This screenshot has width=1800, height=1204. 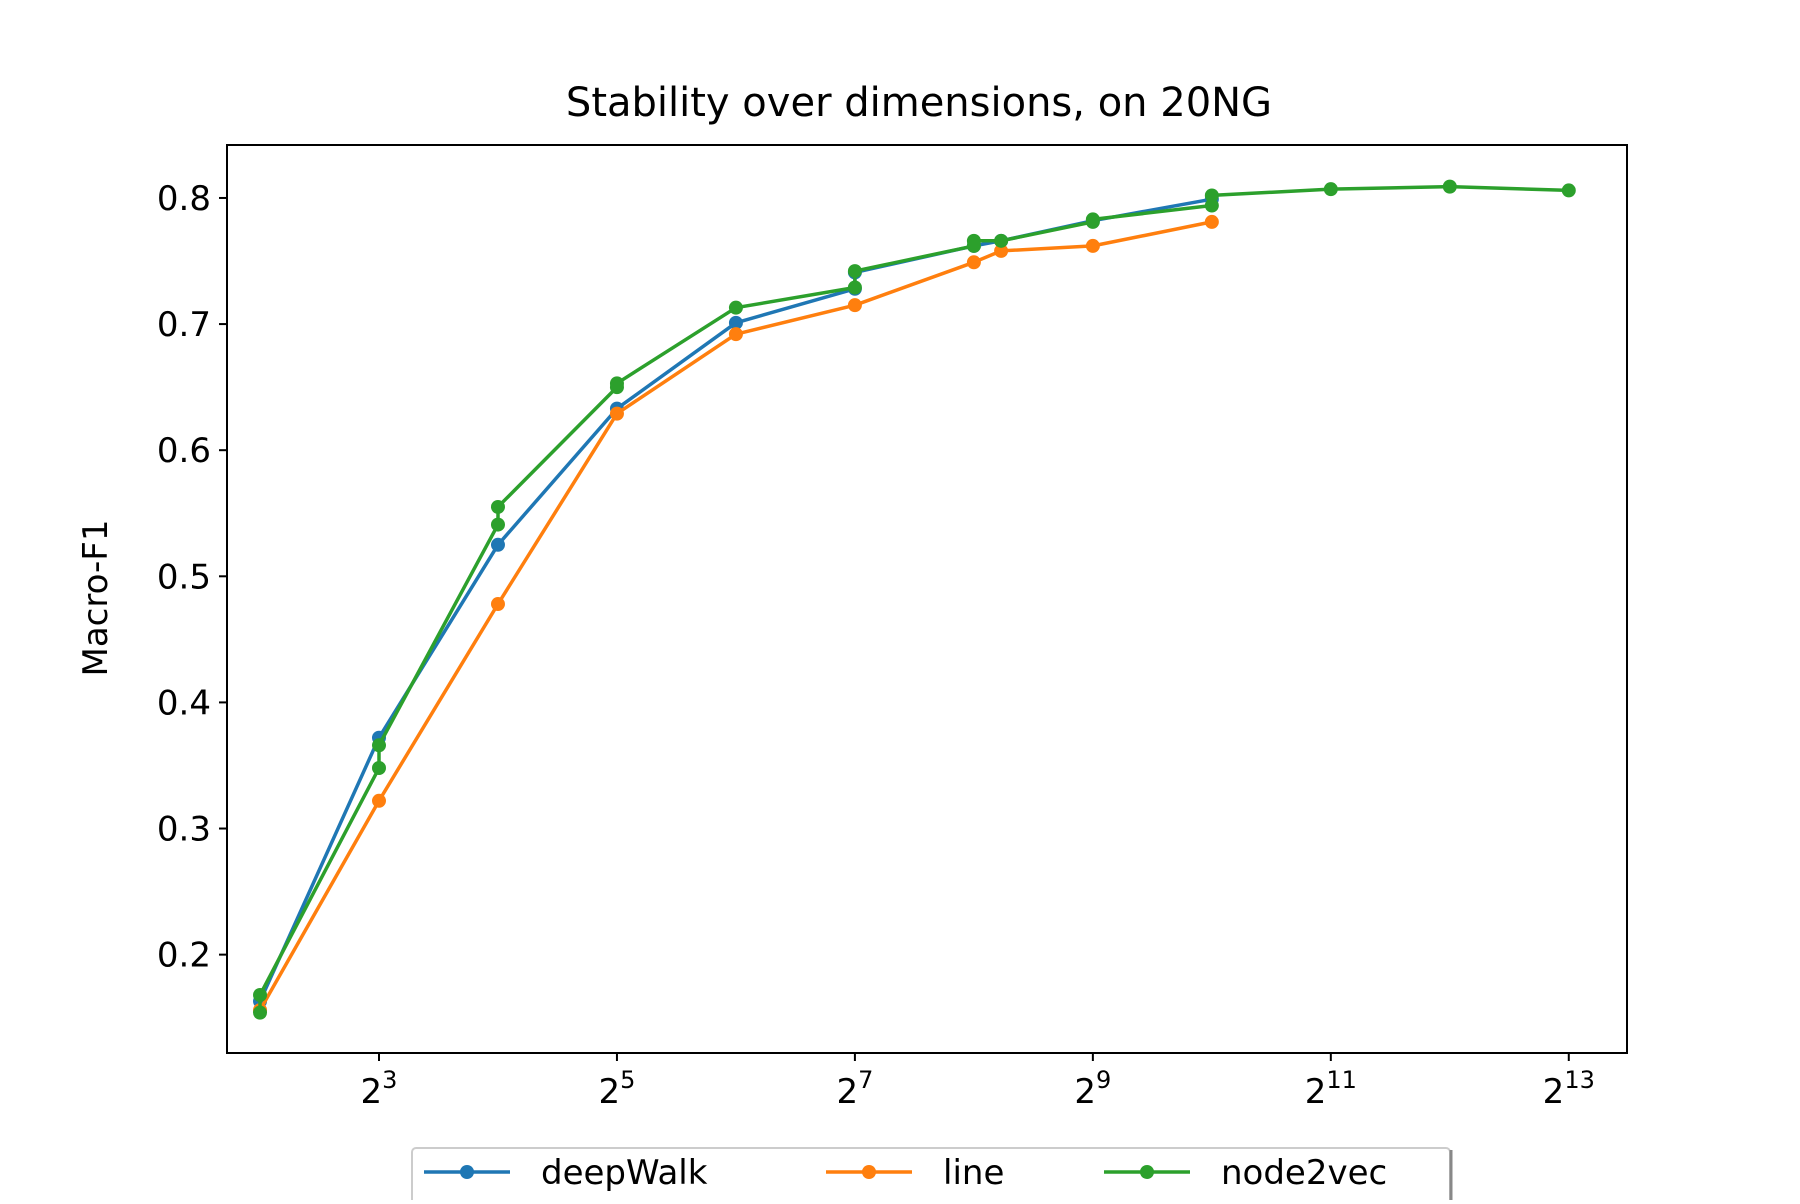 What do you see at coordinates (865, 1080) in the screenshot?
I see `x-tick-exponent: 7` at bounding box center [865, 1080].